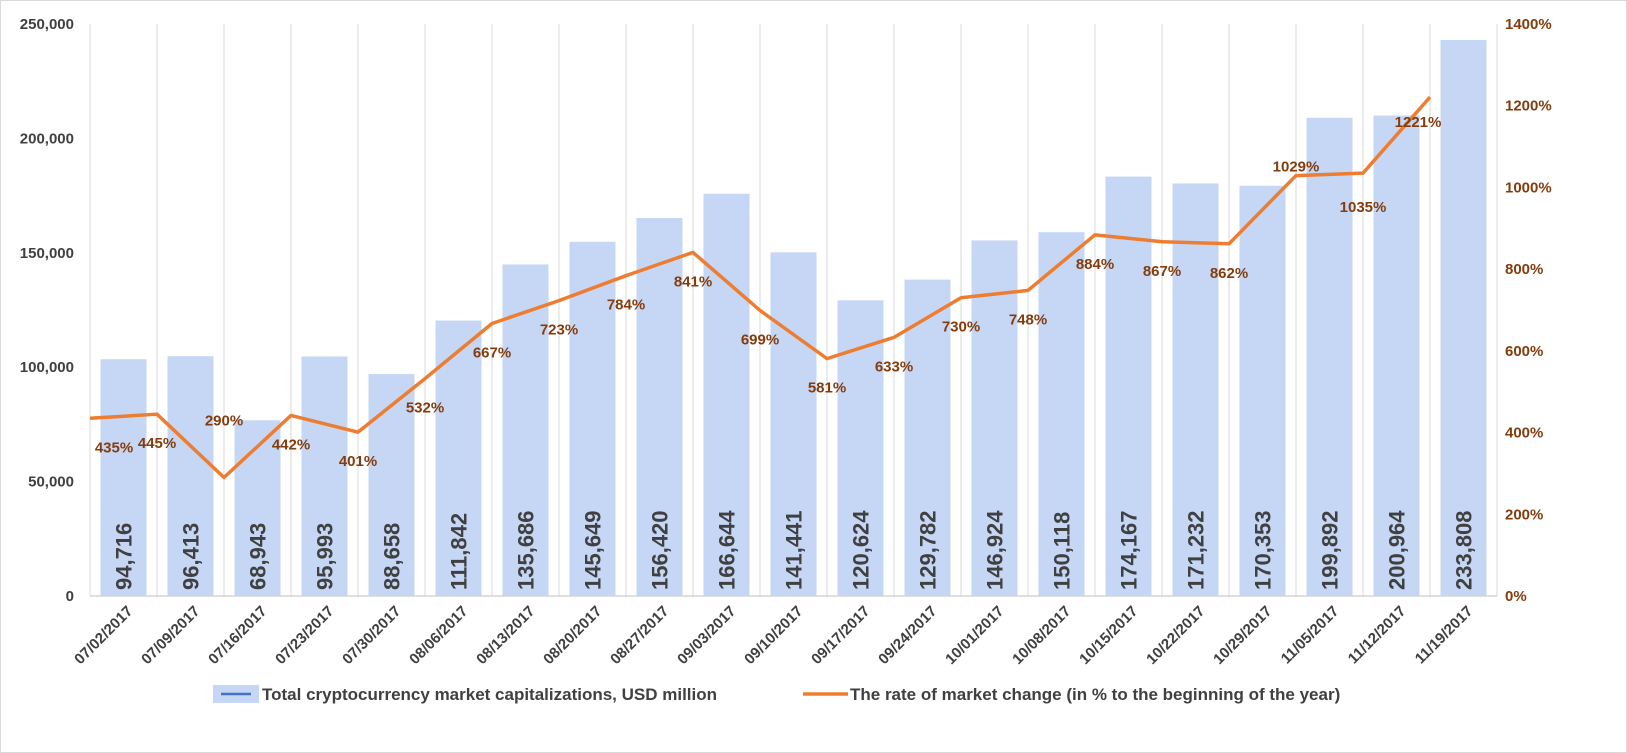 The image size is (1627, 753). I want to click on y-left-tick-label: 200,000, so click(47, 138).